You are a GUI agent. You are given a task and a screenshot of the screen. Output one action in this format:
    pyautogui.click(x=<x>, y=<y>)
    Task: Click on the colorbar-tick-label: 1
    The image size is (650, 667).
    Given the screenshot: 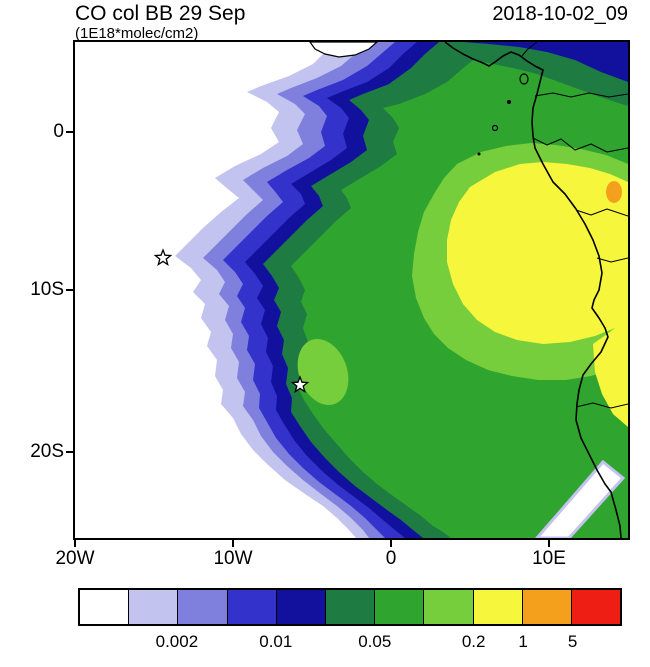 What is the action you would take?
    pyautogui.click(x=523, y=641)
    